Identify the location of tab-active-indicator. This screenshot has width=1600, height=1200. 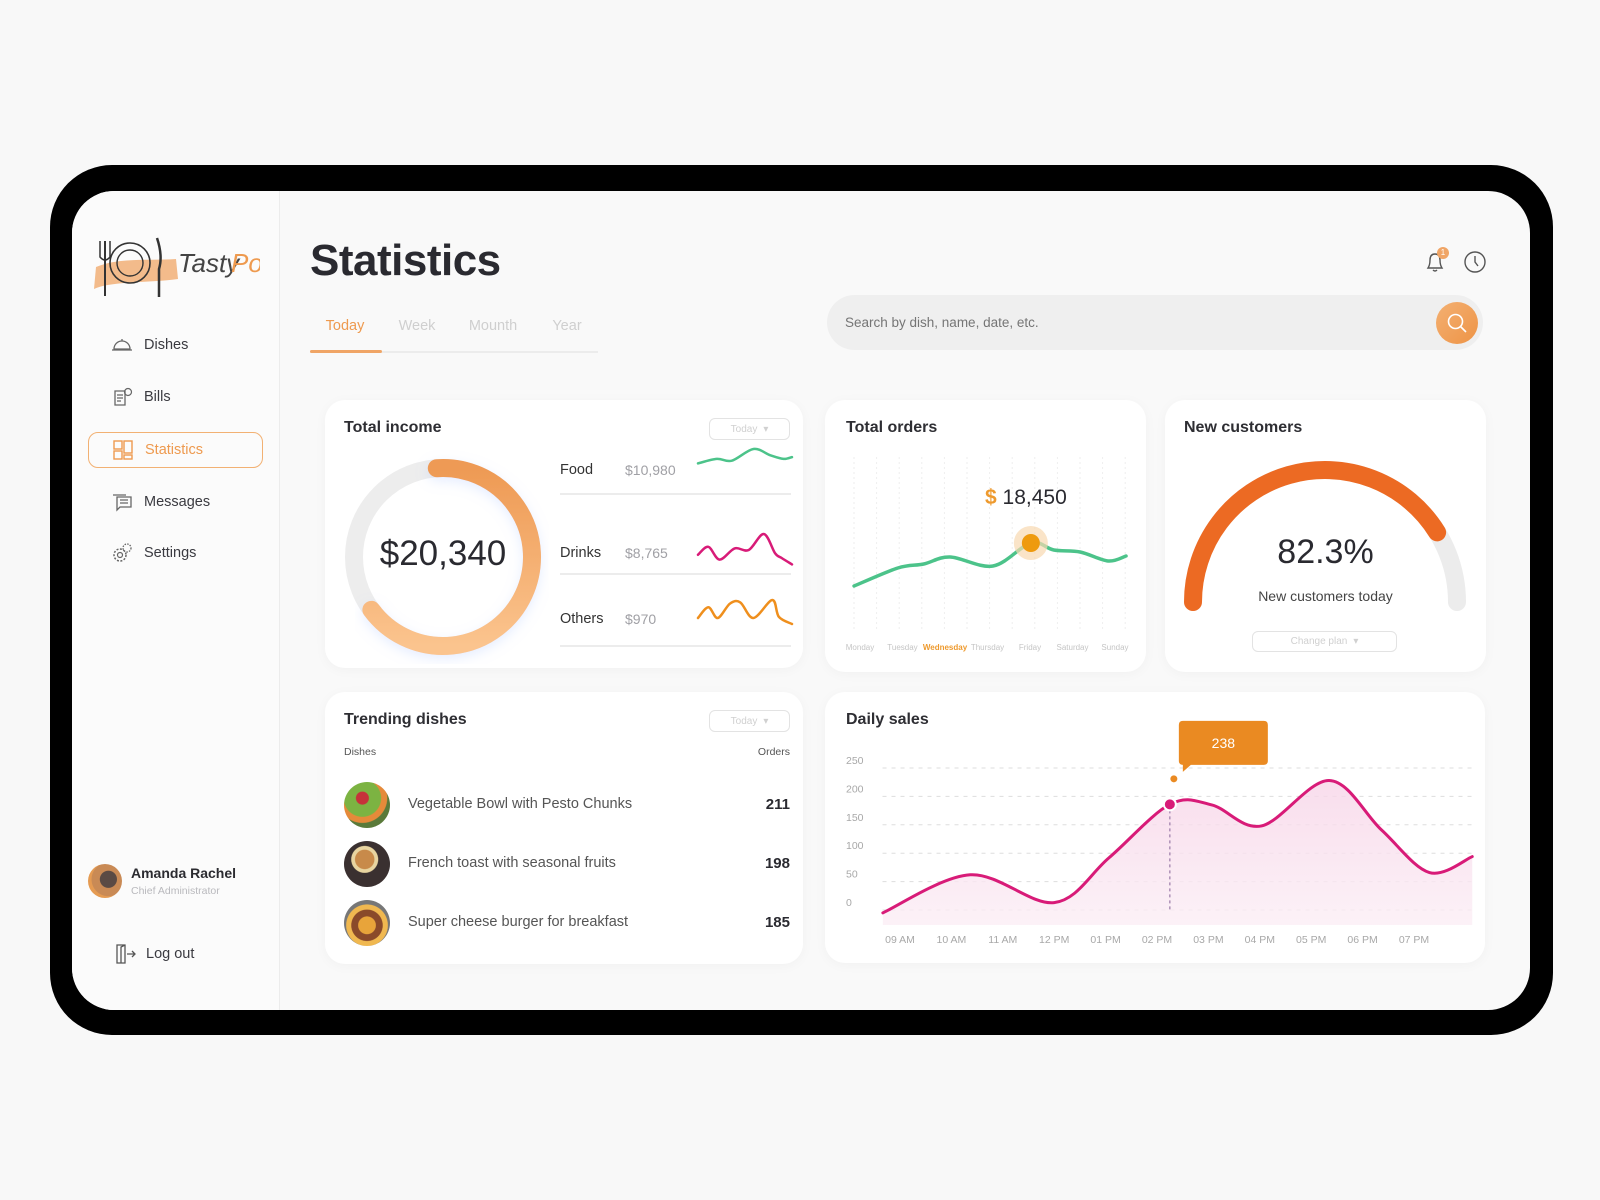
(346, 351).